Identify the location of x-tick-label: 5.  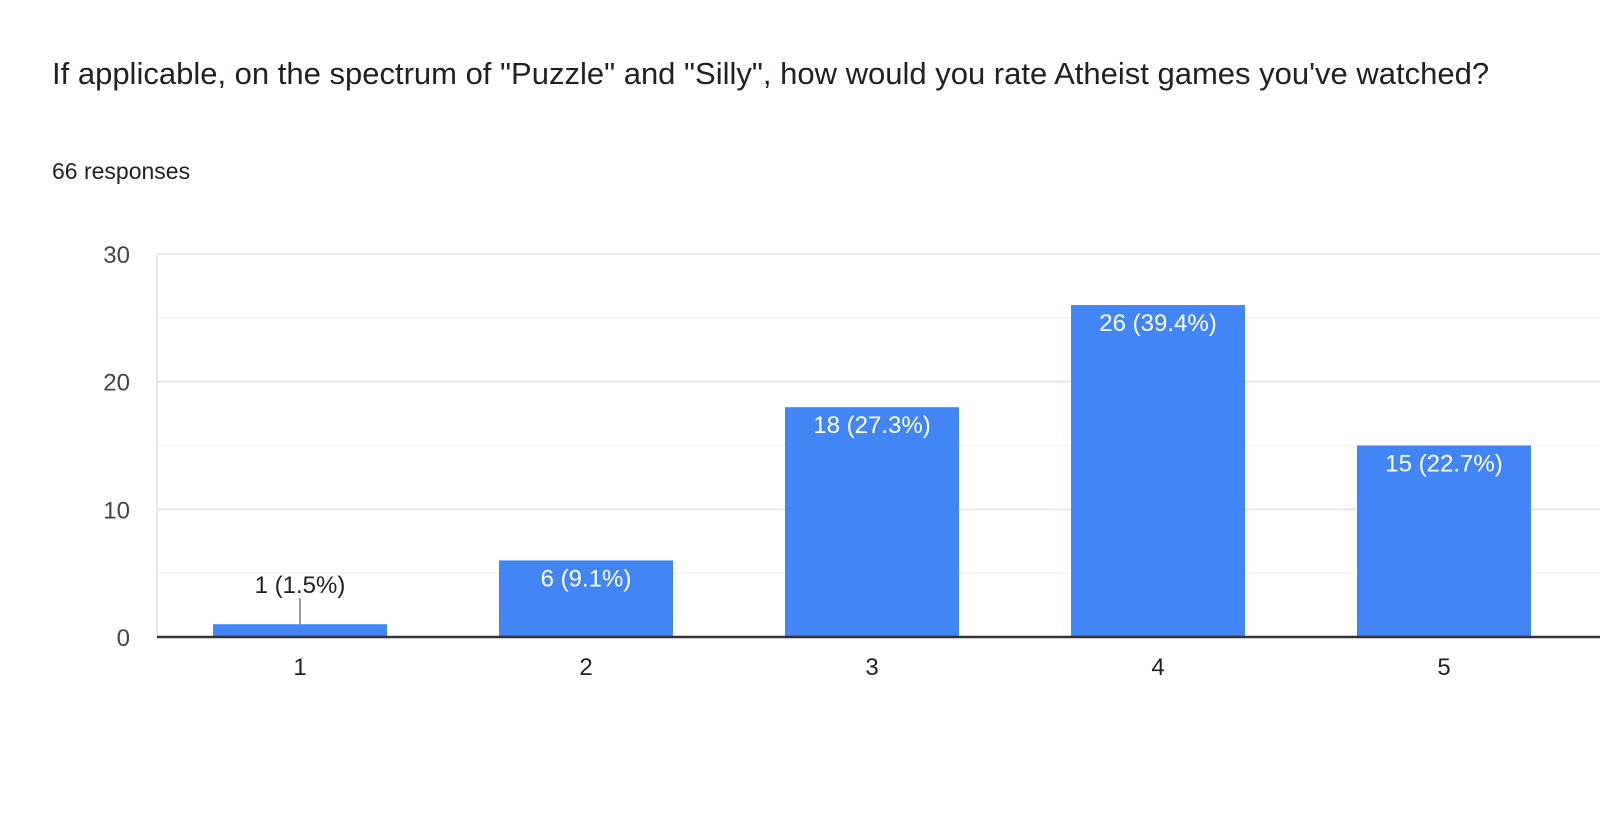
(1443, 667).